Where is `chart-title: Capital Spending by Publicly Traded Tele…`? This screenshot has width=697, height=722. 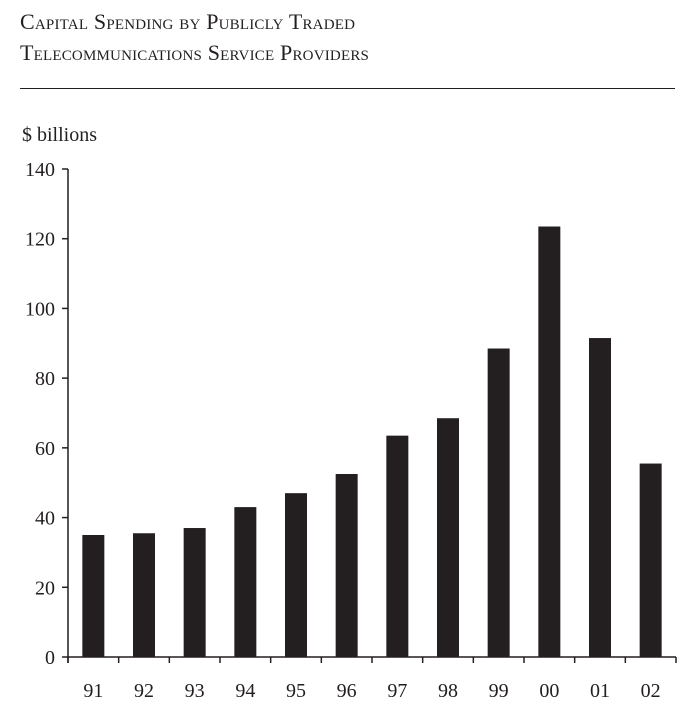 chart-title: Capital Spending by Publicly Traded Tele… is located at coordinates (194, 37).